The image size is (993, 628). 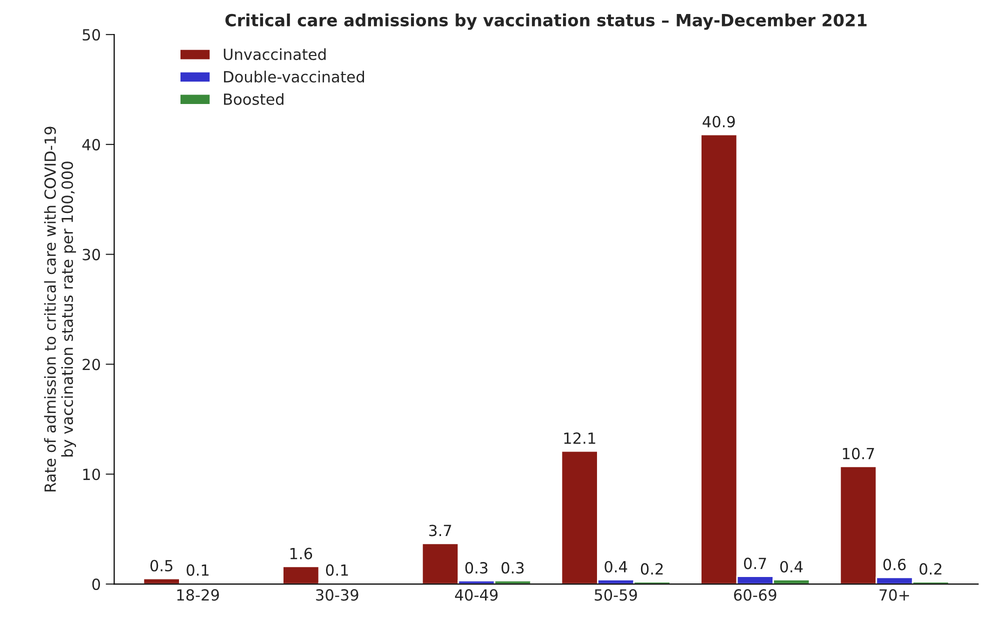 I want to click on y-tick-label: 40, so click(x=91, y=144).